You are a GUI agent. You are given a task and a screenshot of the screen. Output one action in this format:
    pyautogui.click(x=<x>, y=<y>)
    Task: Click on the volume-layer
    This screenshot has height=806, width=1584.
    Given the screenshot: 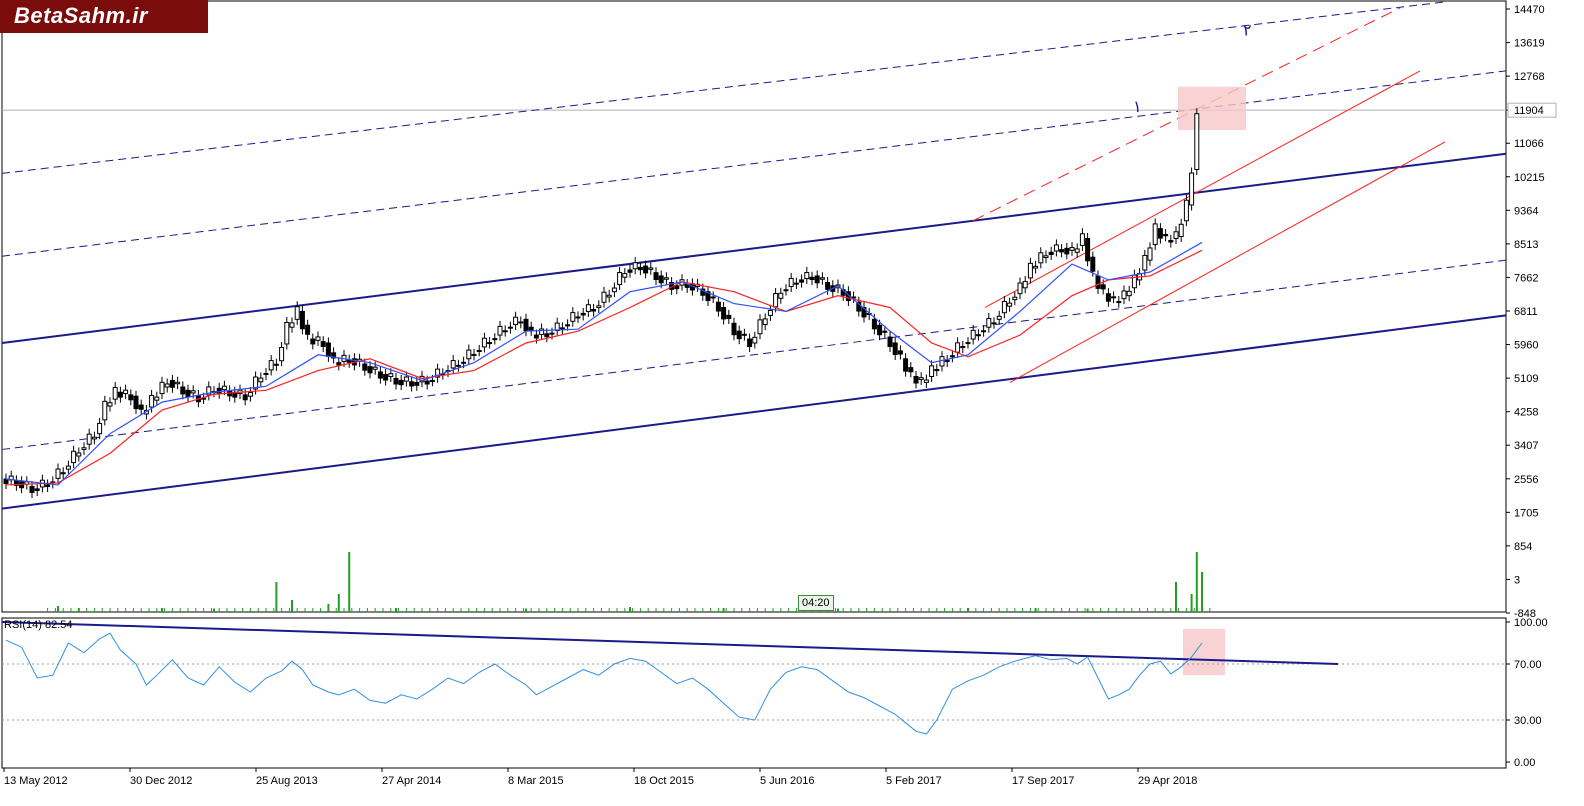 What is the action you would take?
    pyautogui.click(x=629, y=582)
    